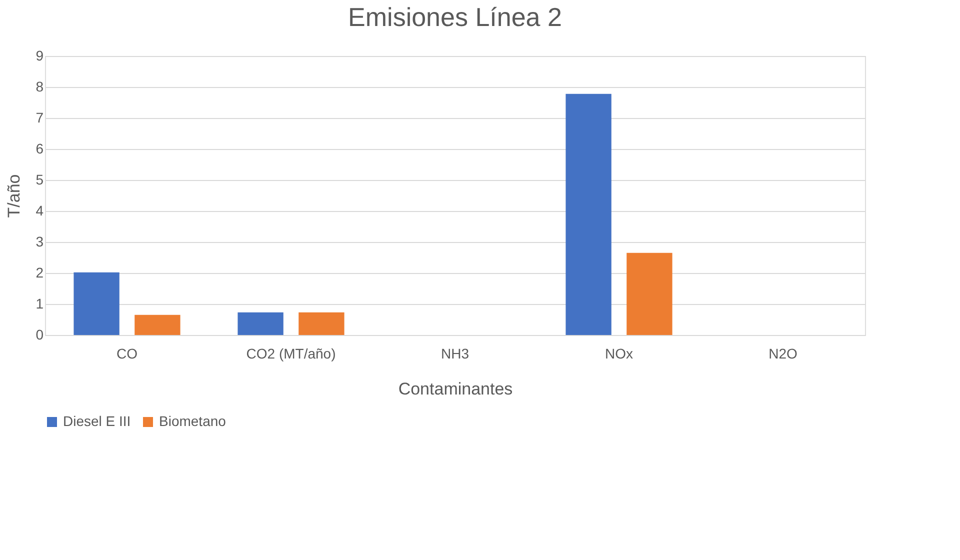 The height and width of the screenshot is (560, 960). I want to click on y-tick-label: 1, so click(40, 304).